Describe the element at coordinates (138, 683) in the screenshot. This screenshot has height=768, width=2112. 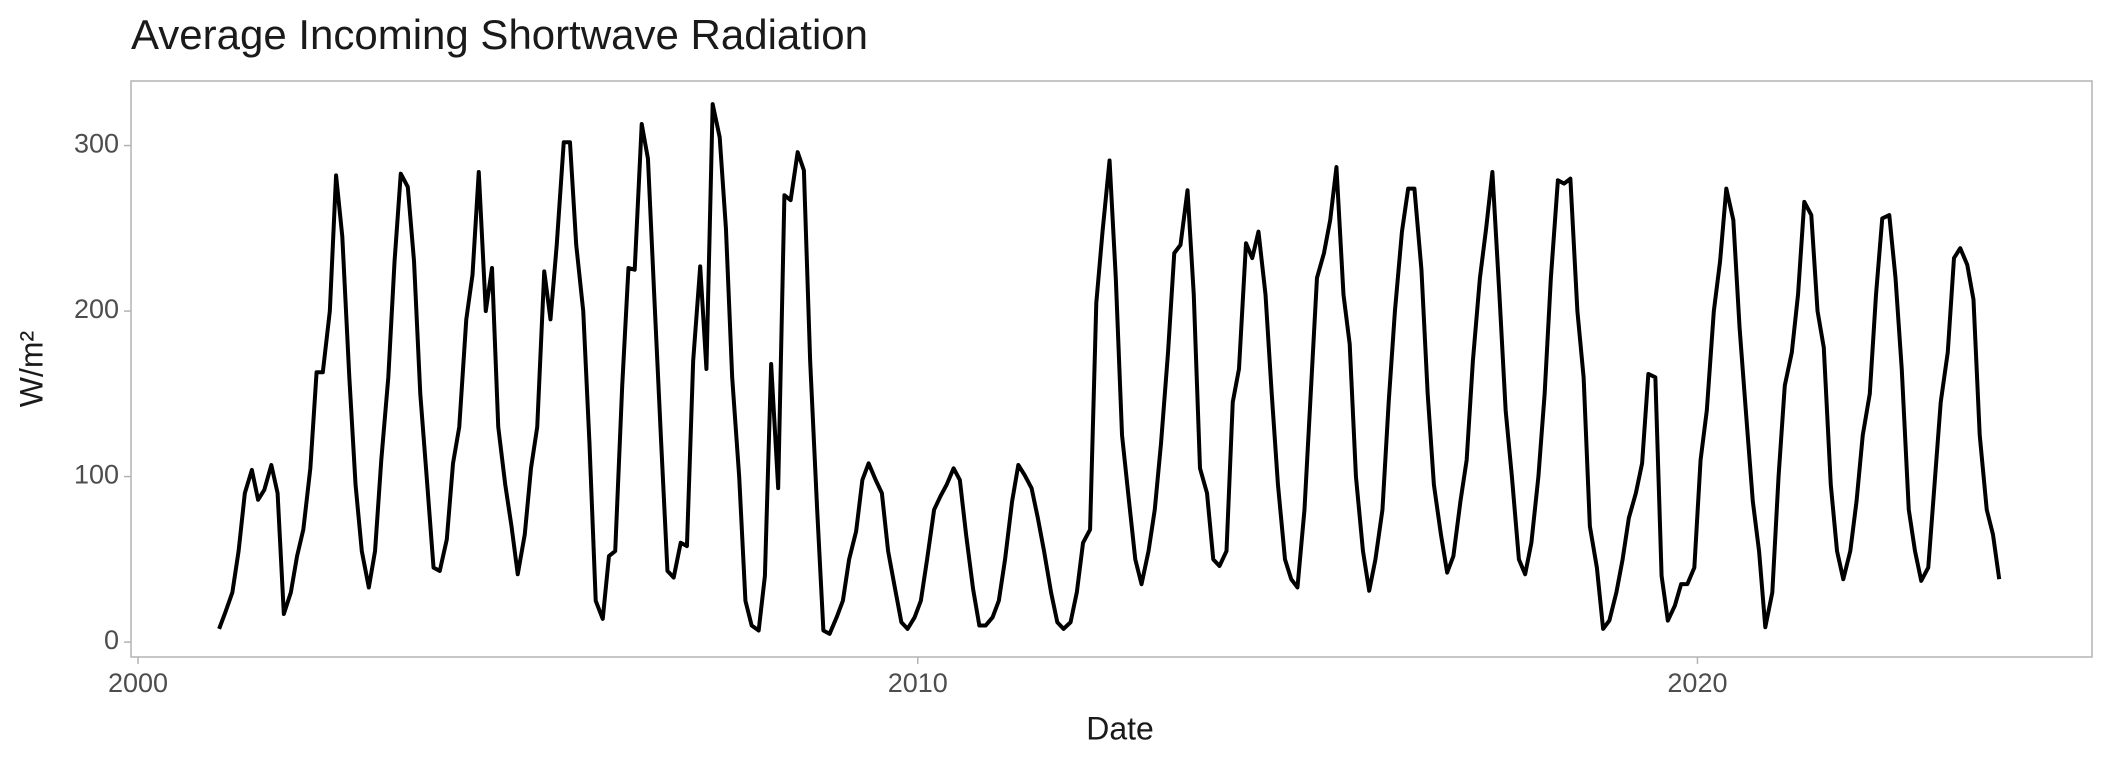
I see `x-tick-label: 2000` at that location.